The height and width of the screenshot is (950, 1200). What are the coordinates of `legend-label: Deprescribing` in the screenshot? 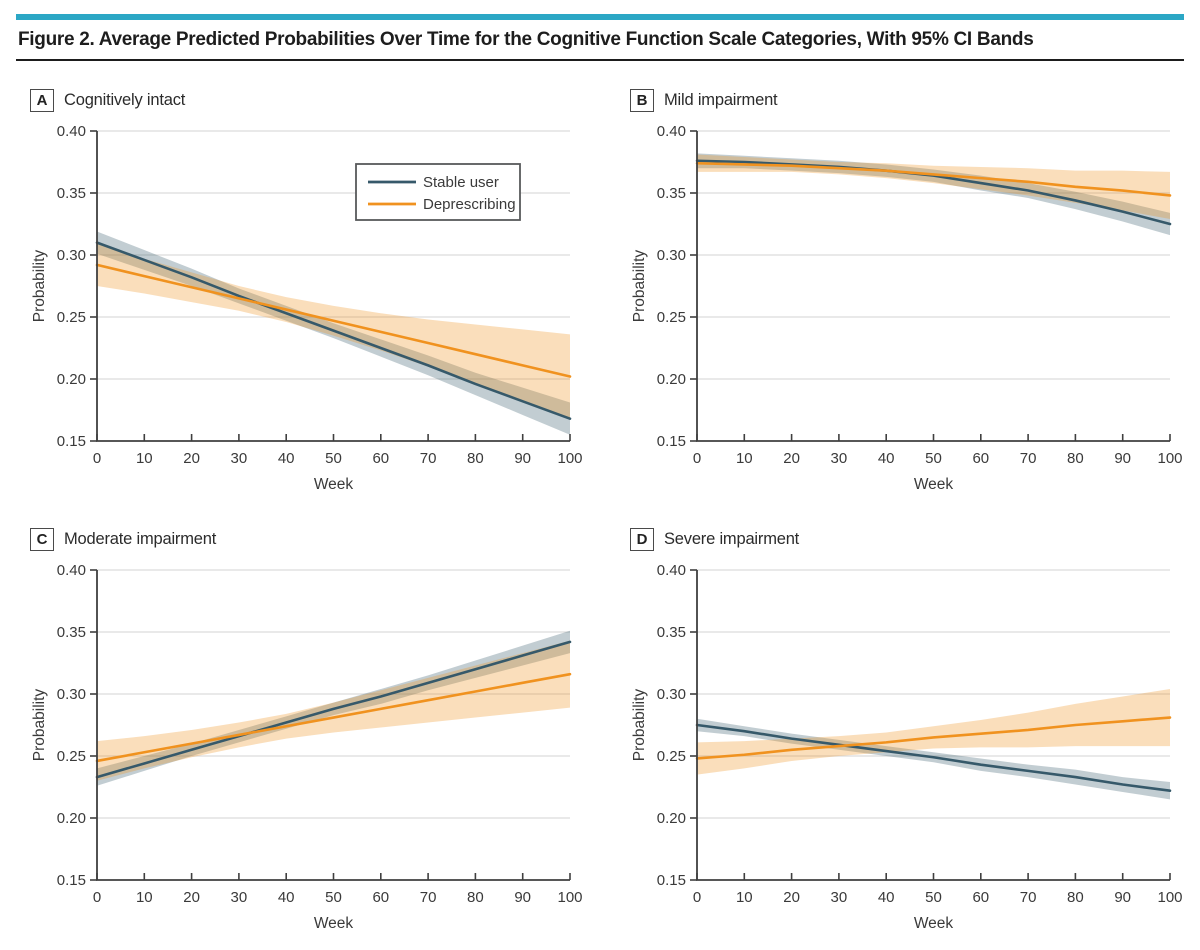 It's located at (469, 204).